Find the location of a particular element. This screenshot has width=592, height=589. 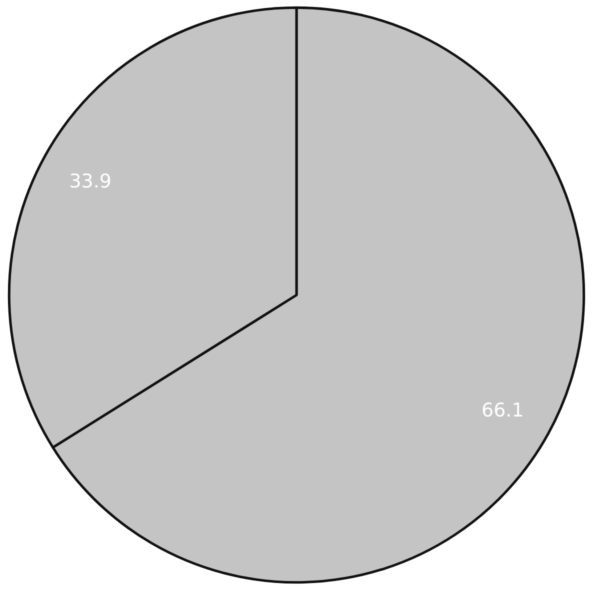

data-label: 33.9 is located at coordinates (90, 181).